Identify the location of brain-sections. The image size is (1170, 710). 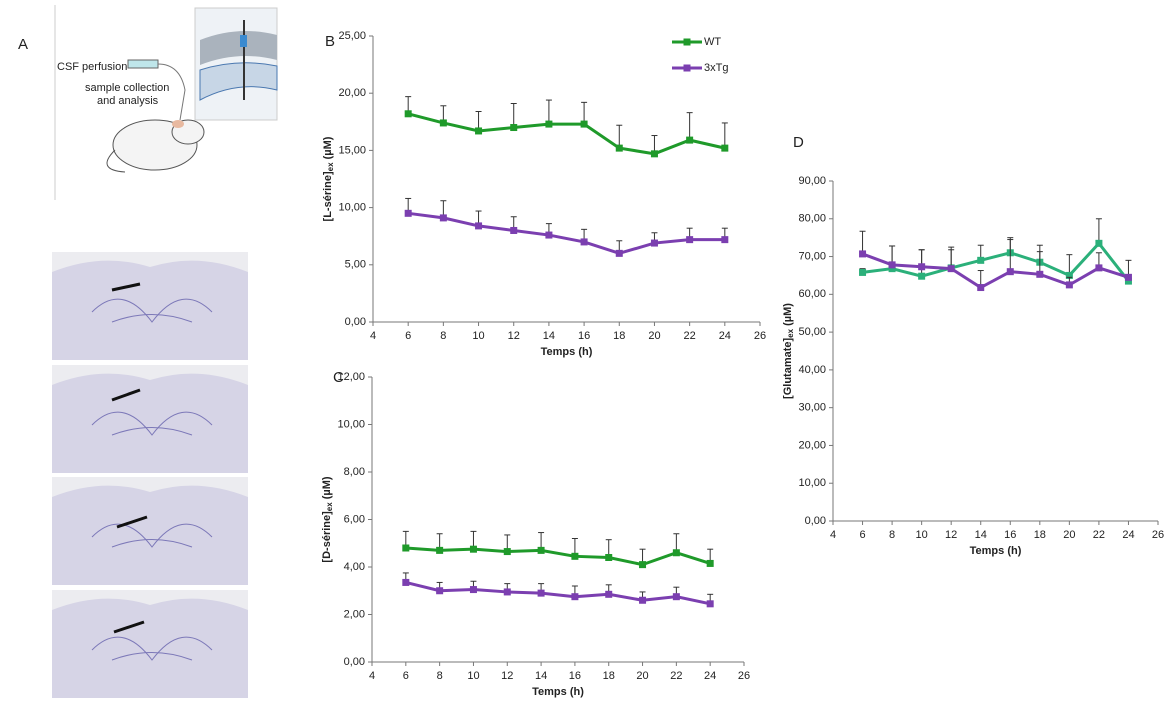
(150, 475).